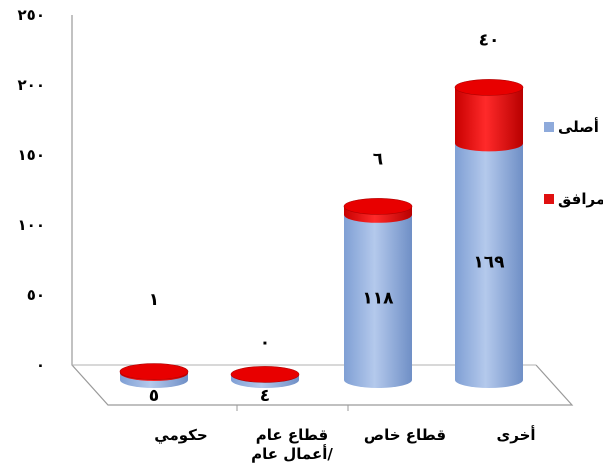 This screenshot has height=476, width=603. I want to click on legend-item: مرافق, so click(573, 199).